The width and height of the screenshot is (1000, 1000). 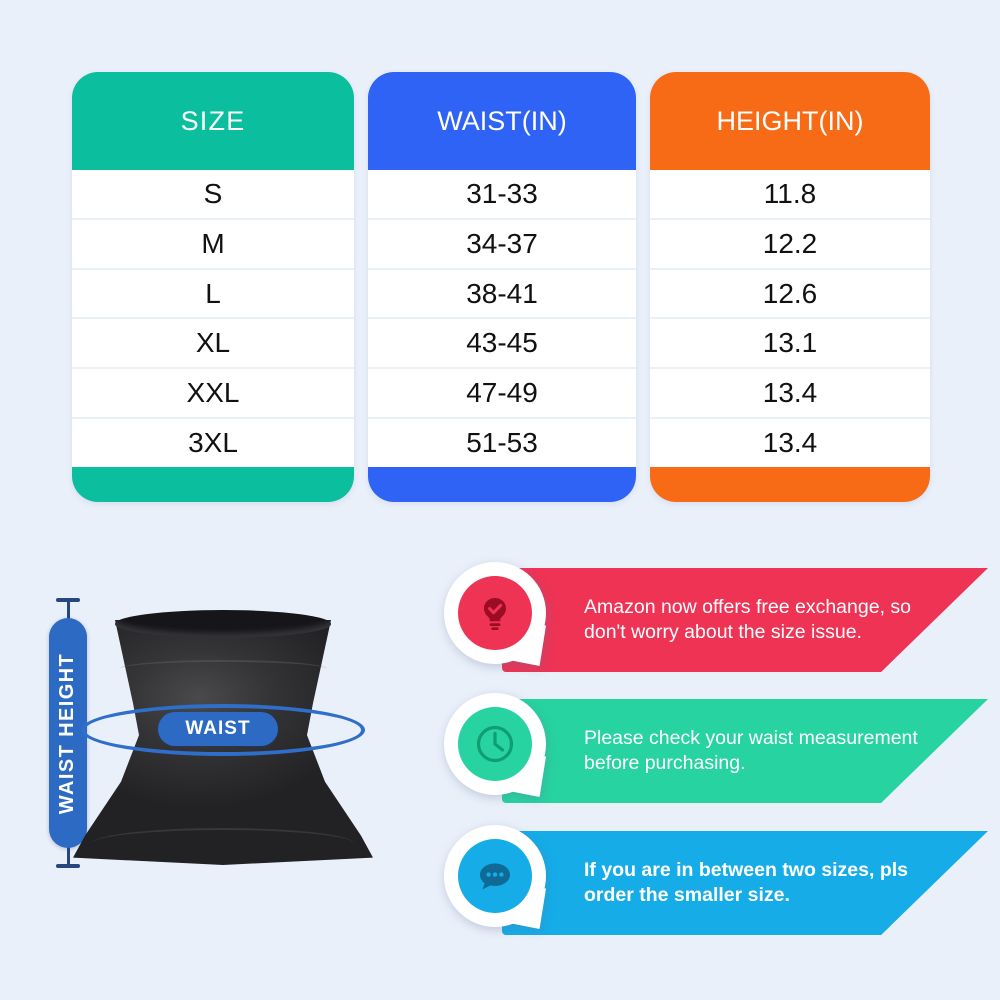 I want to click on table-cell: 31-33, so click(x=502, y=195).